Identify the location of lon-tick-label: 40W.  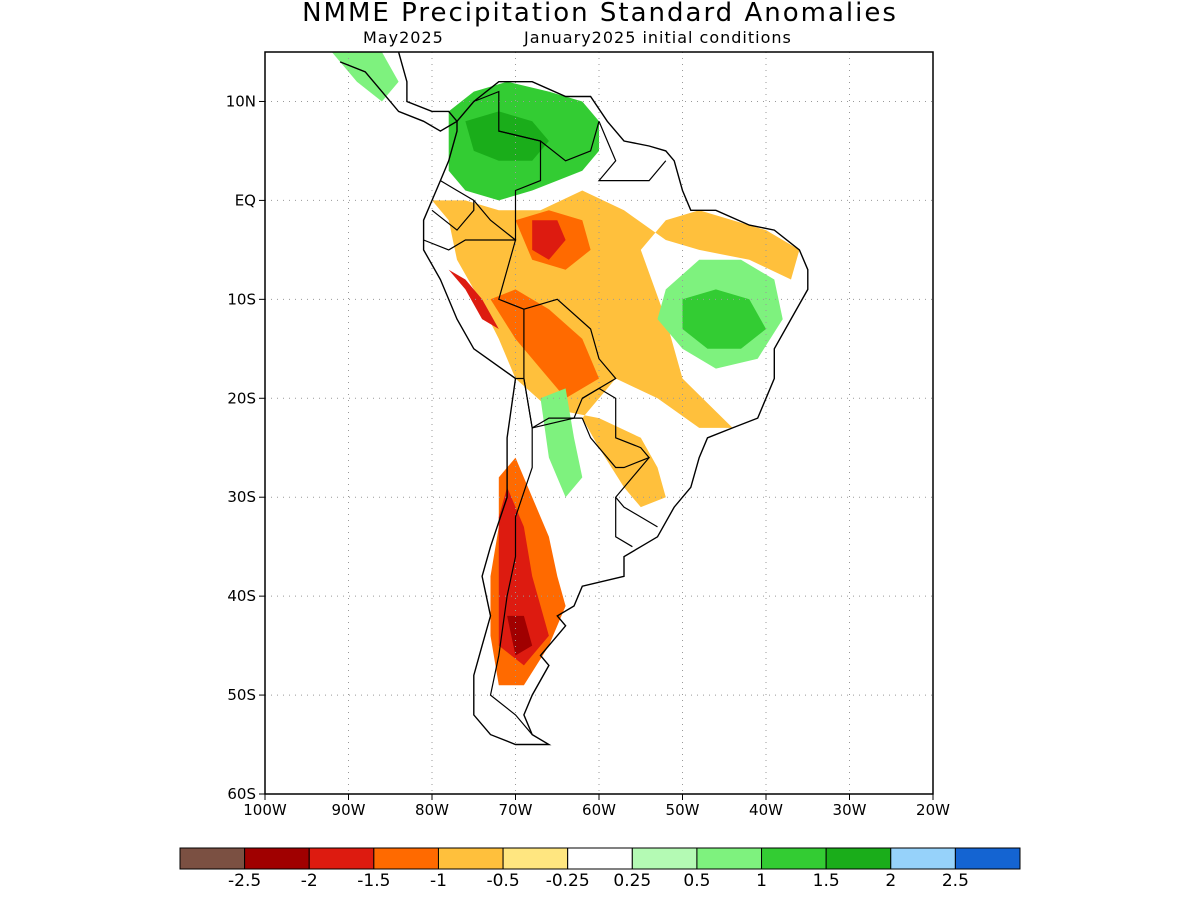
(766, 810).